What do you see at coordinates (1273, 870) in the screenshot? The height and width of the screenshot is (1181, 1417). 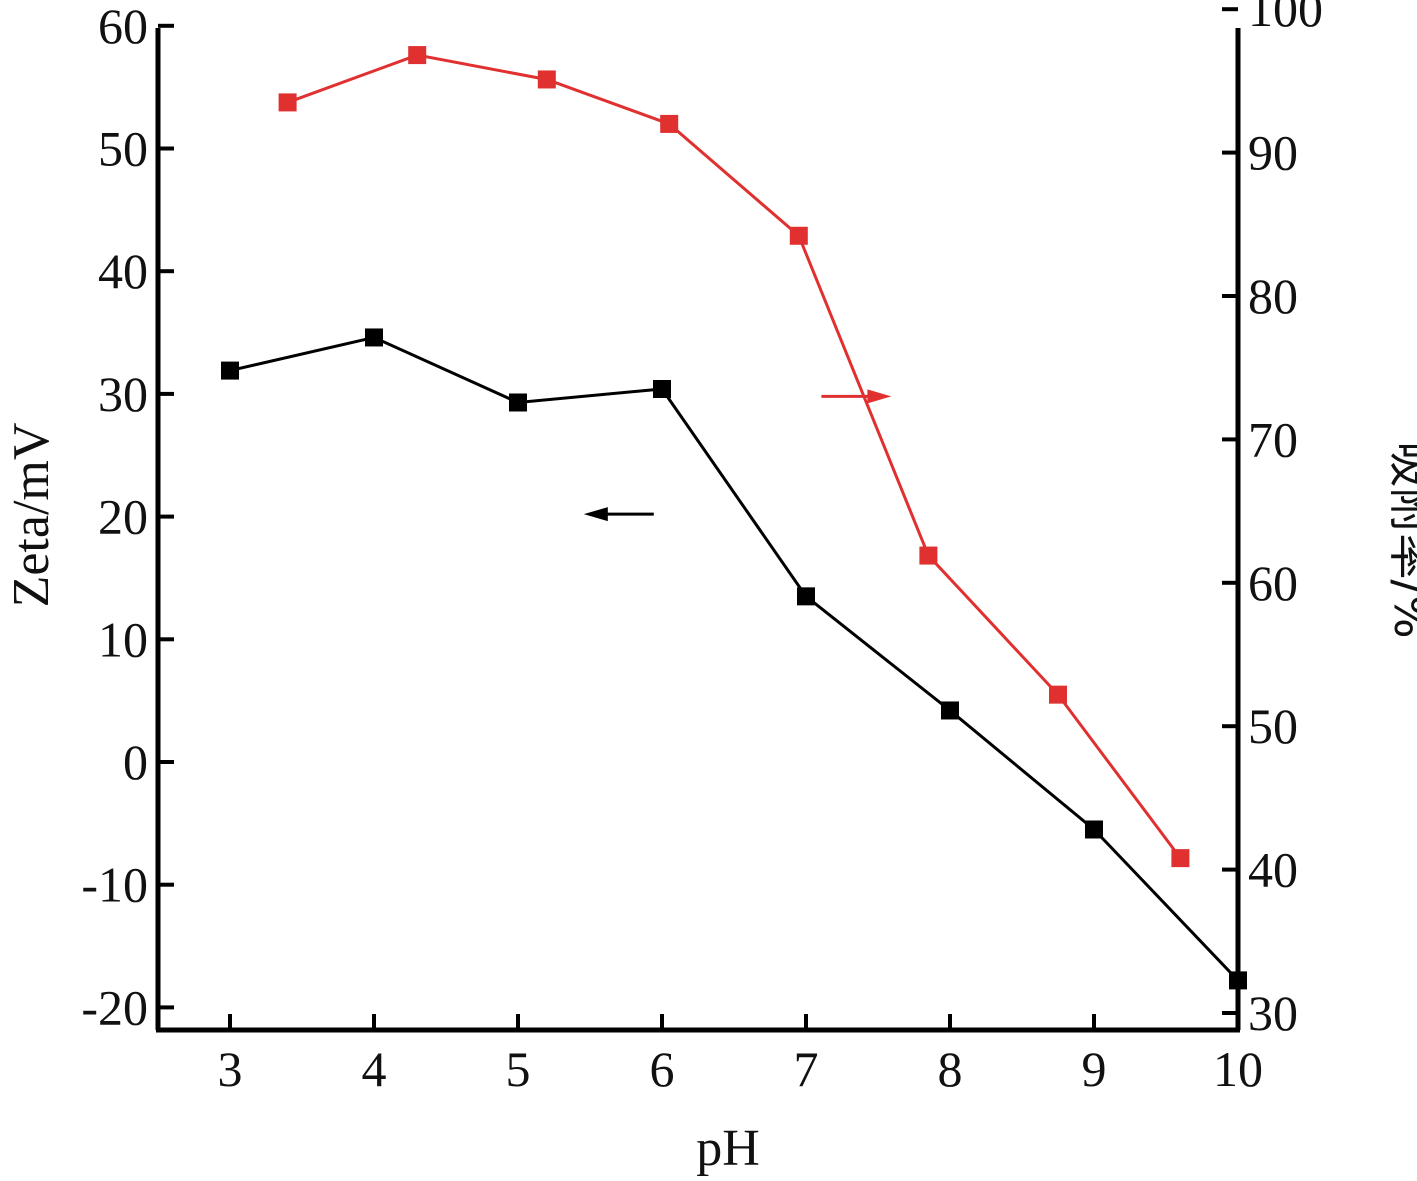 I see `y-right-tick-label: 40` at bounding box center [1273, 870].